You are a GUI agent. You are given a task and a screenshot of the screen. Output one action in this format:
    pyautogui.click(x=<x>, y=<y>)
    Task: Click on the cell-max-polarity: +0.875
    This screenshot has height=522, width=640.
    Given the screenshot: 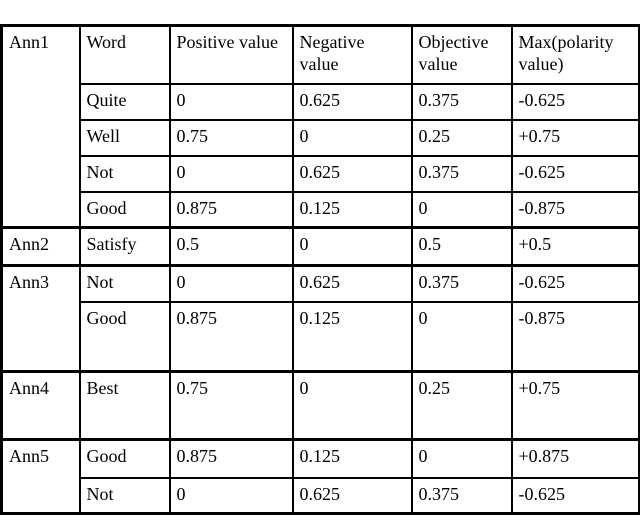 What is the action you would take?
    pyautogui.click(x=575, y=458)
    